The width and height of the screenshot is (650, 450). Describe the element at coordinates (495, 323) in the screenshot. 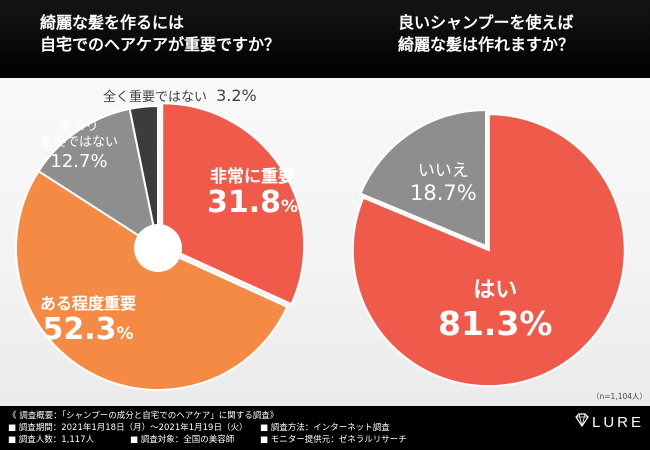

I see `label-yes-value: 81.3%` at that location.